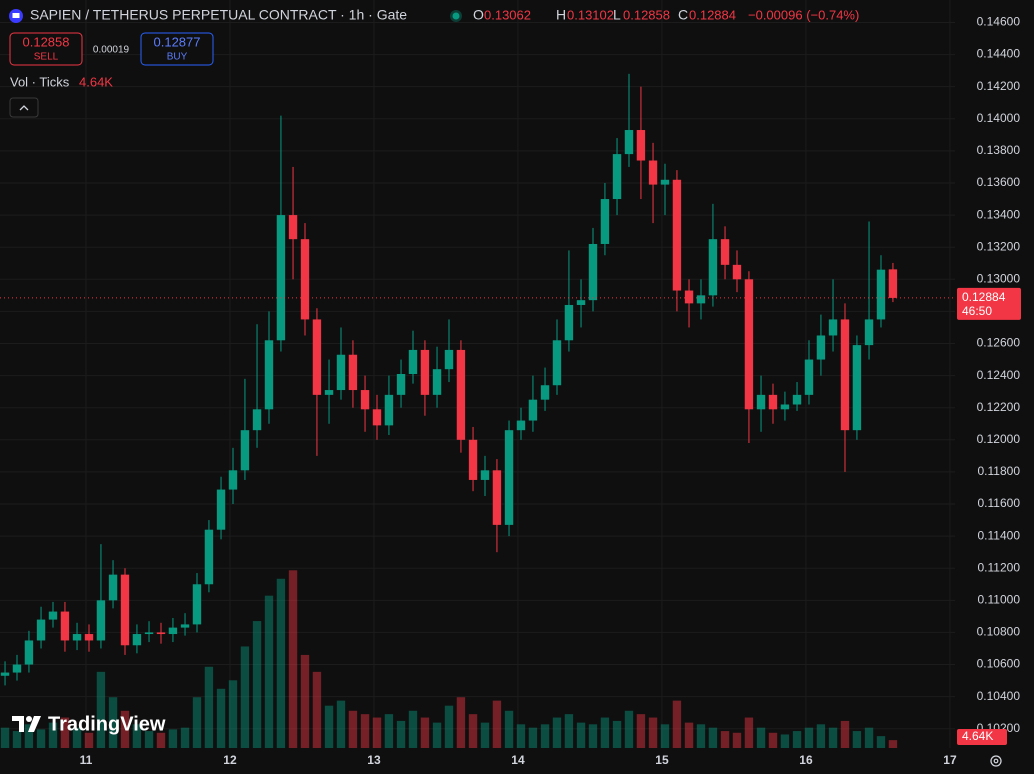  I want to click on sell-button: 0.12858 SELL, so click(46, 49).